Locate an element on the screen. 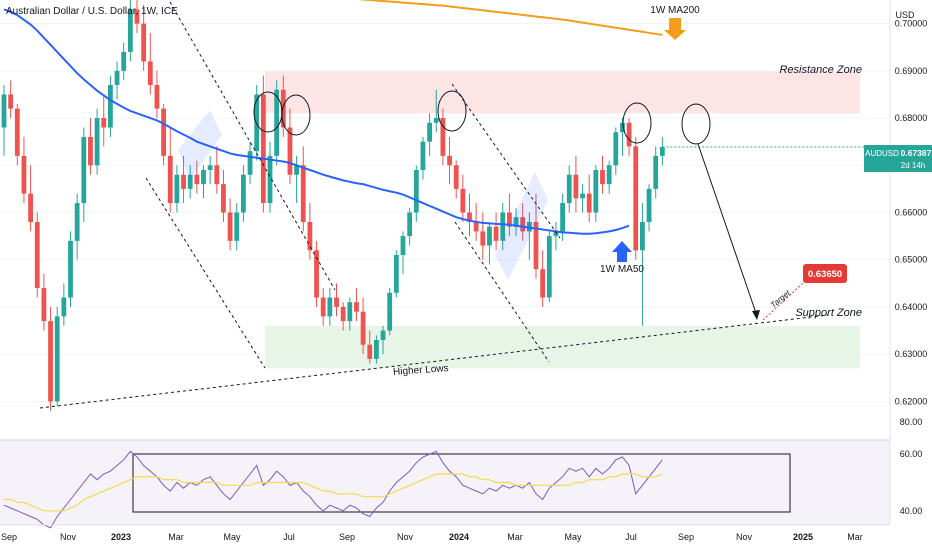  y-tick-label: 0.68000 is located at coordinates (911, 118).